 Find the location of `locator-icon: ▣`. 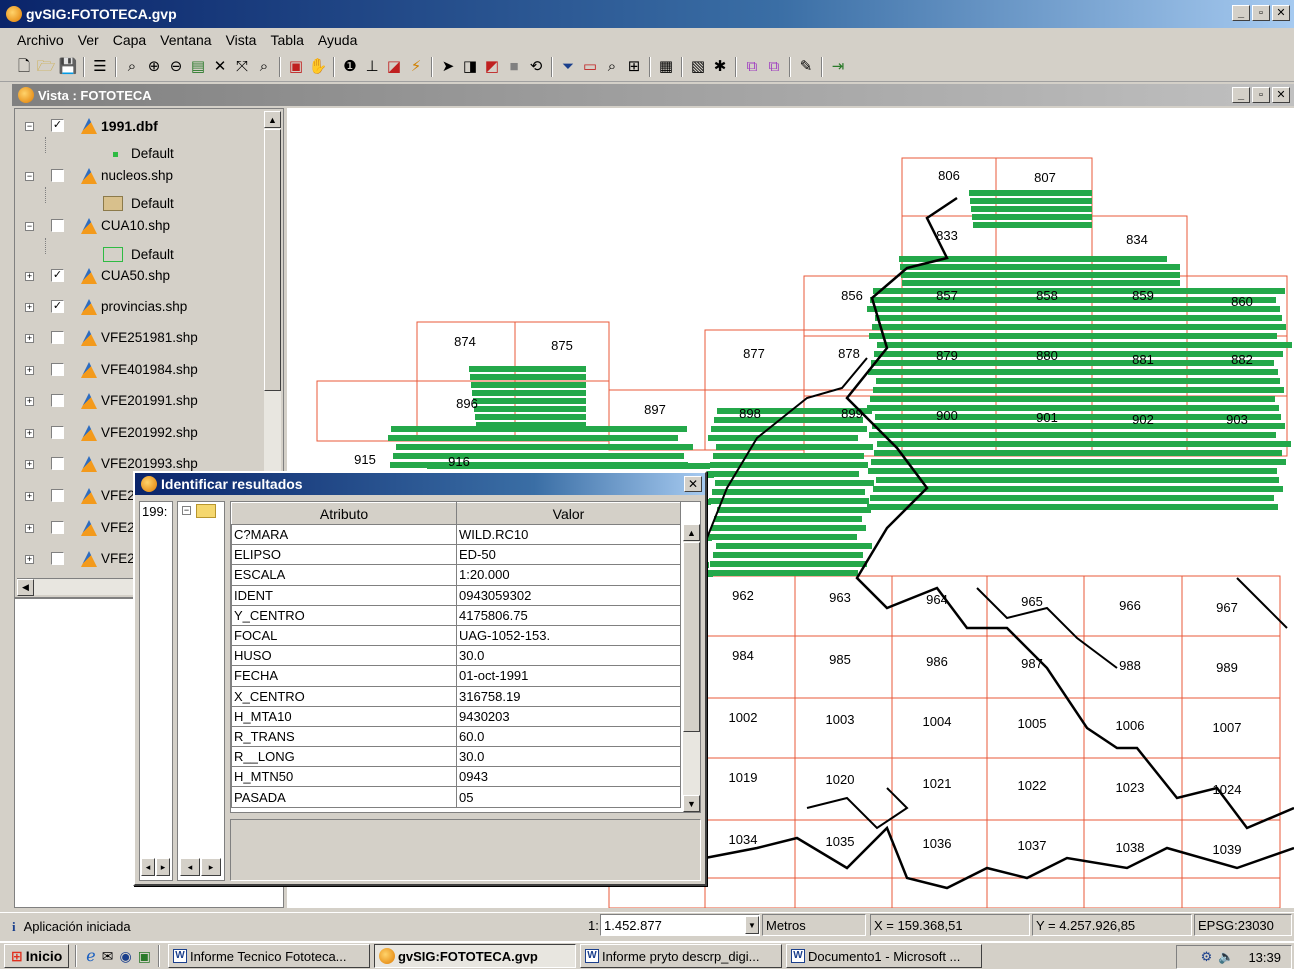

locator-icon: ▣ is located at coordinates (296, 66).